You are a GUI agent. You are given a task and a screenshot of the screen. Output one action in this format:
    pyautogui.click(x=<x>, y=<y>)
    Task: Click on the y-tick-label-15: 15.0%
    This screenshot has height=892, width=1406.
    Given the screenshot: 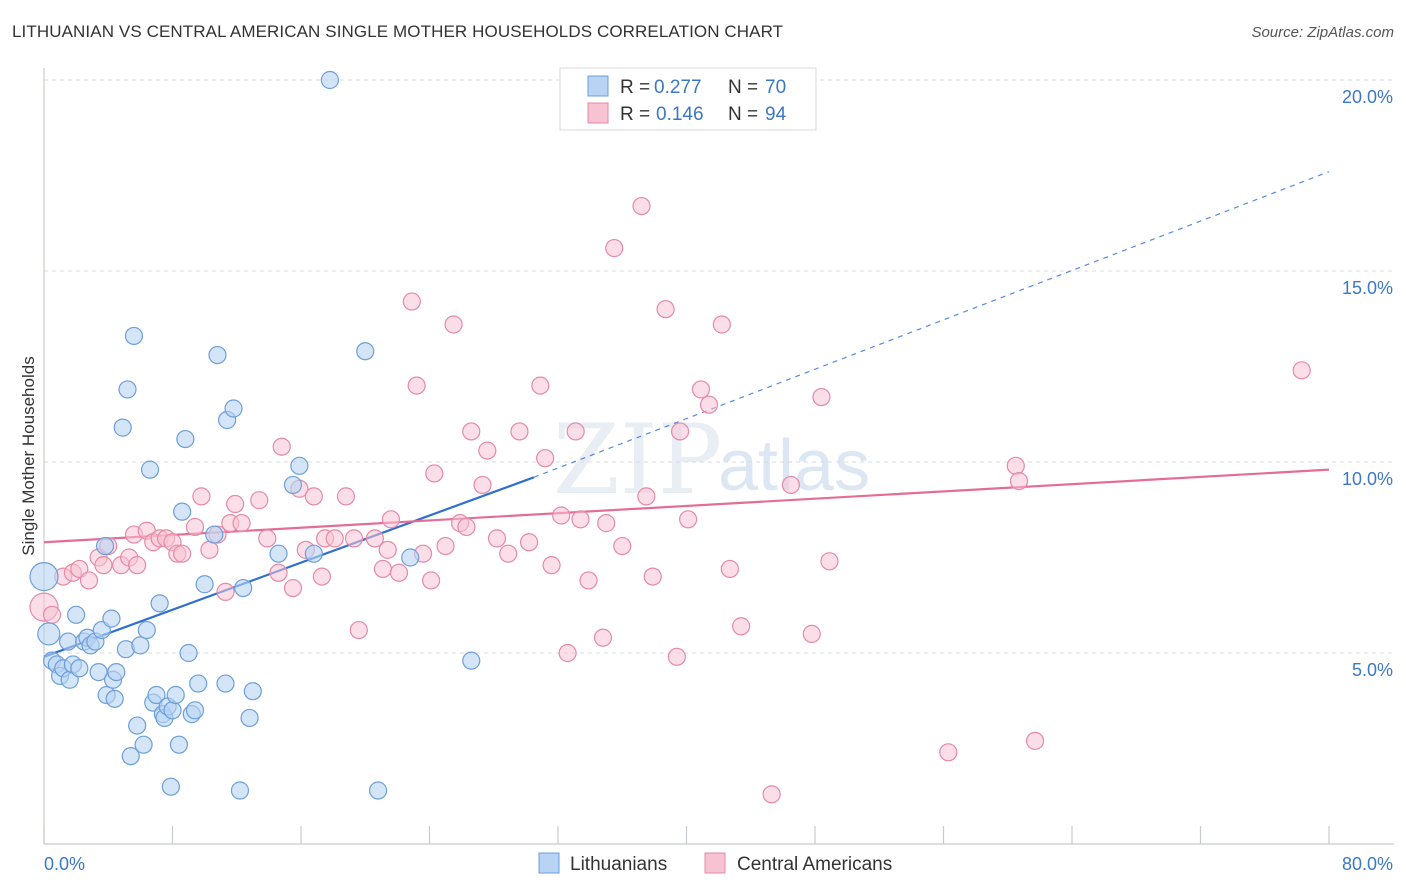 What is the action you would take?
    pyautogui.click(x=1367, y=288)
    